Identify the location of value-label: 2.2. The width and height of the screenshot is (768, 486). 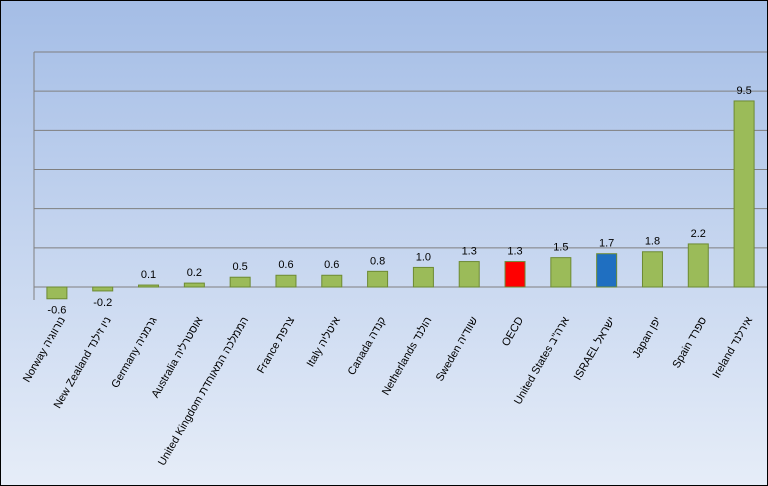
(698, 234).